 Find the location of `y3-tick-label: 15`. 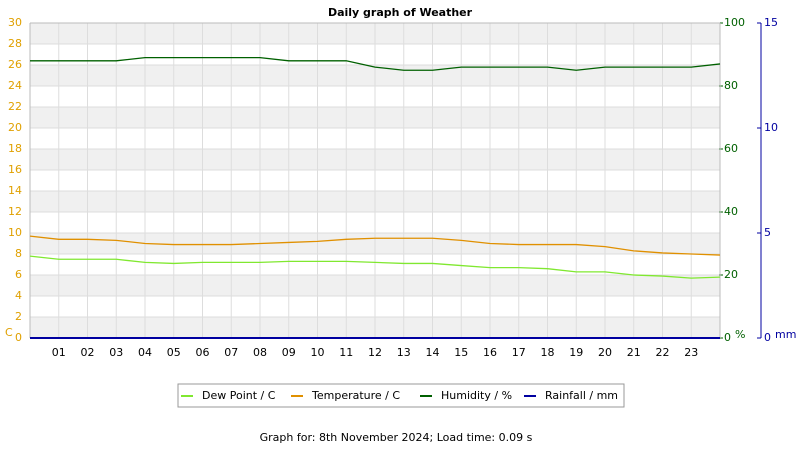

y3-tick-label: 15 is located at coordinates (771, 22).